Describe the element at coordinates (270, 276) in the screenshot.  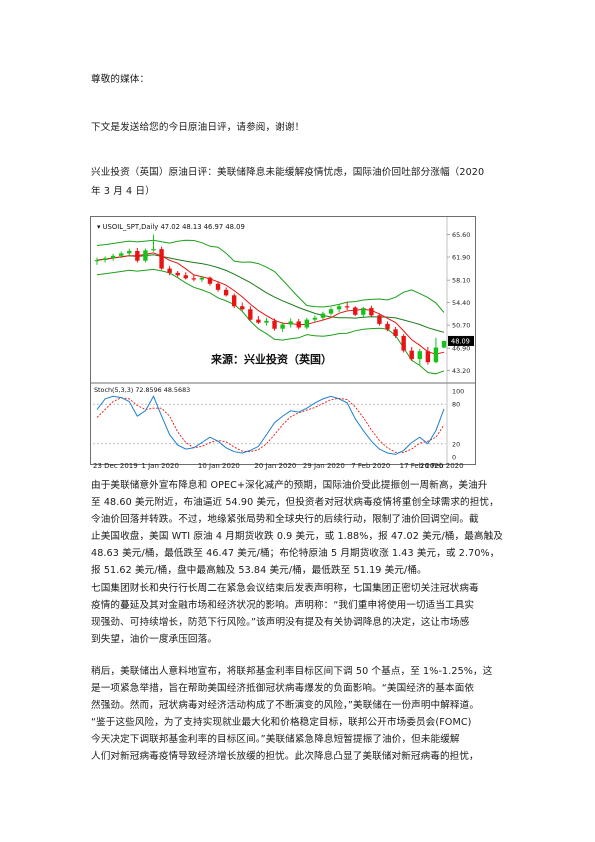
I see `bollinger-upper-line` at that location.